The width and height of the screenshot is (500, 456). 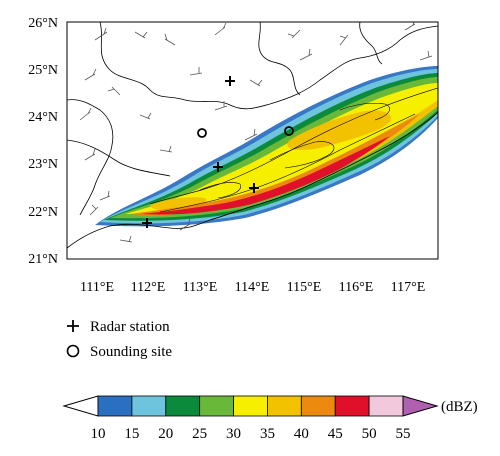 I want to click on colorbar-unit: (dBZ), so click(x=459, y=407).